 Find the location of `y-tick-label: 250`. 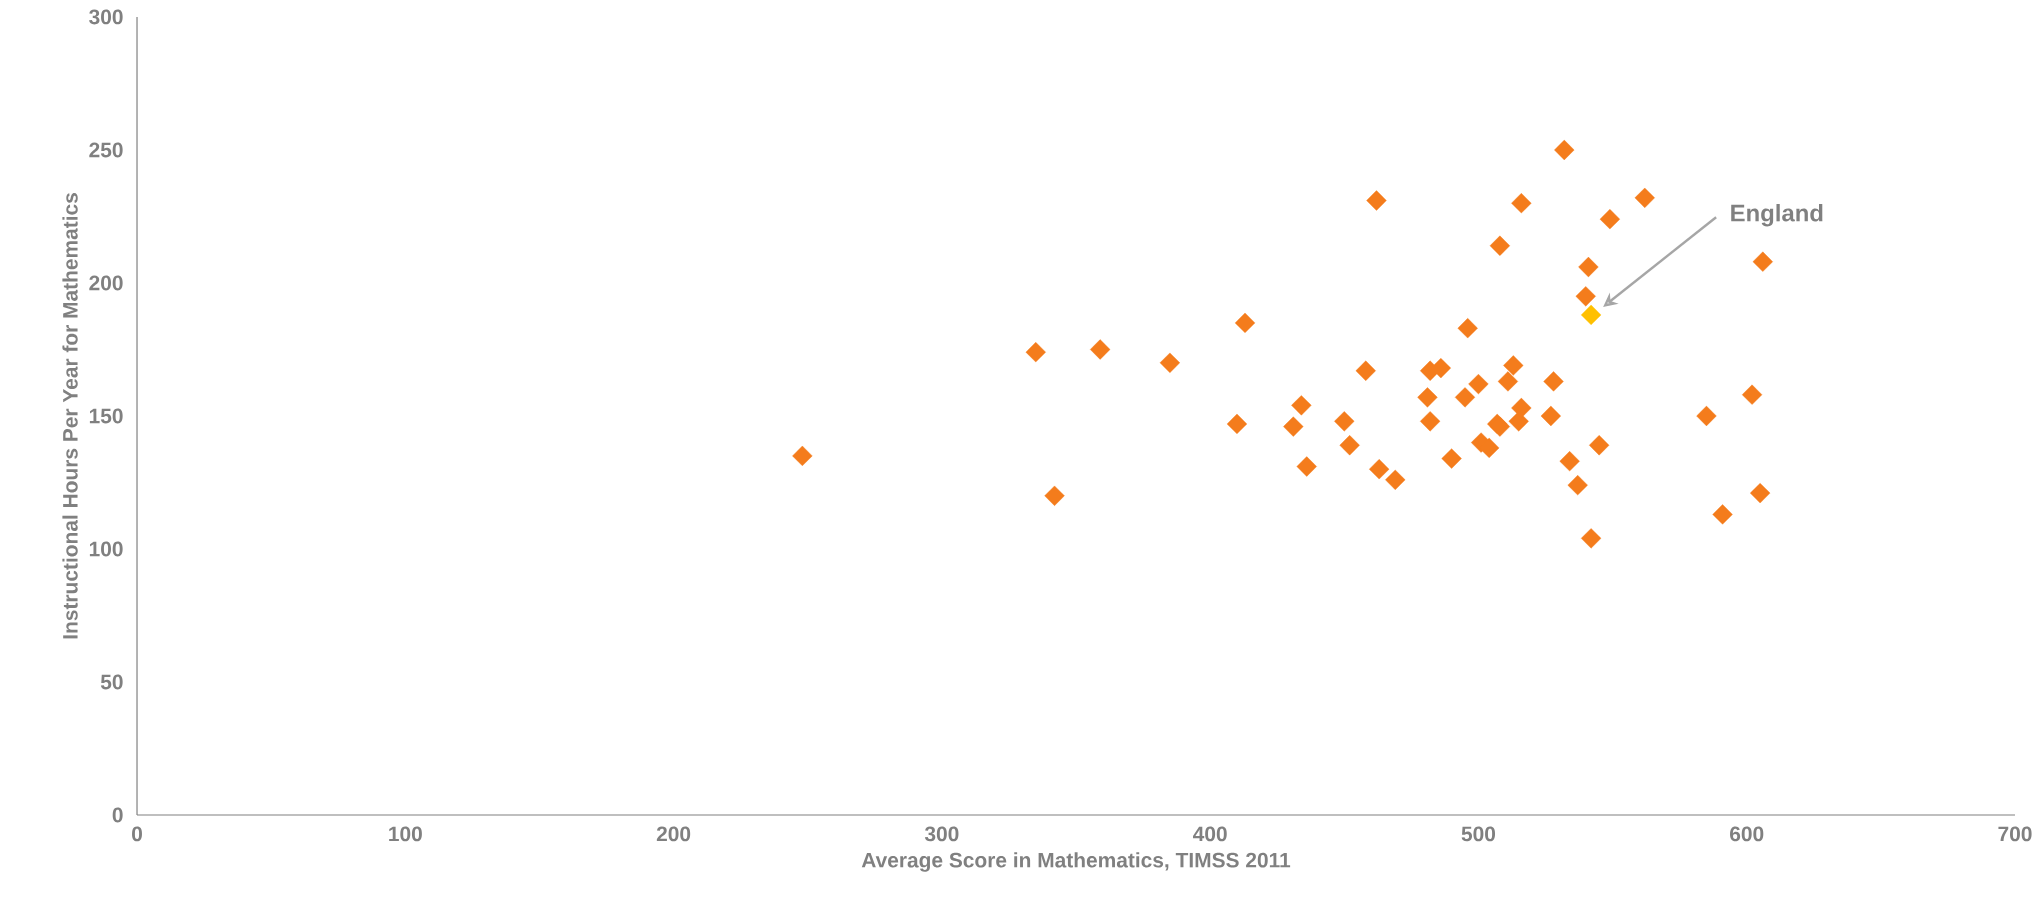

y-tick-label: 250 is located at coordinates (106, 150).